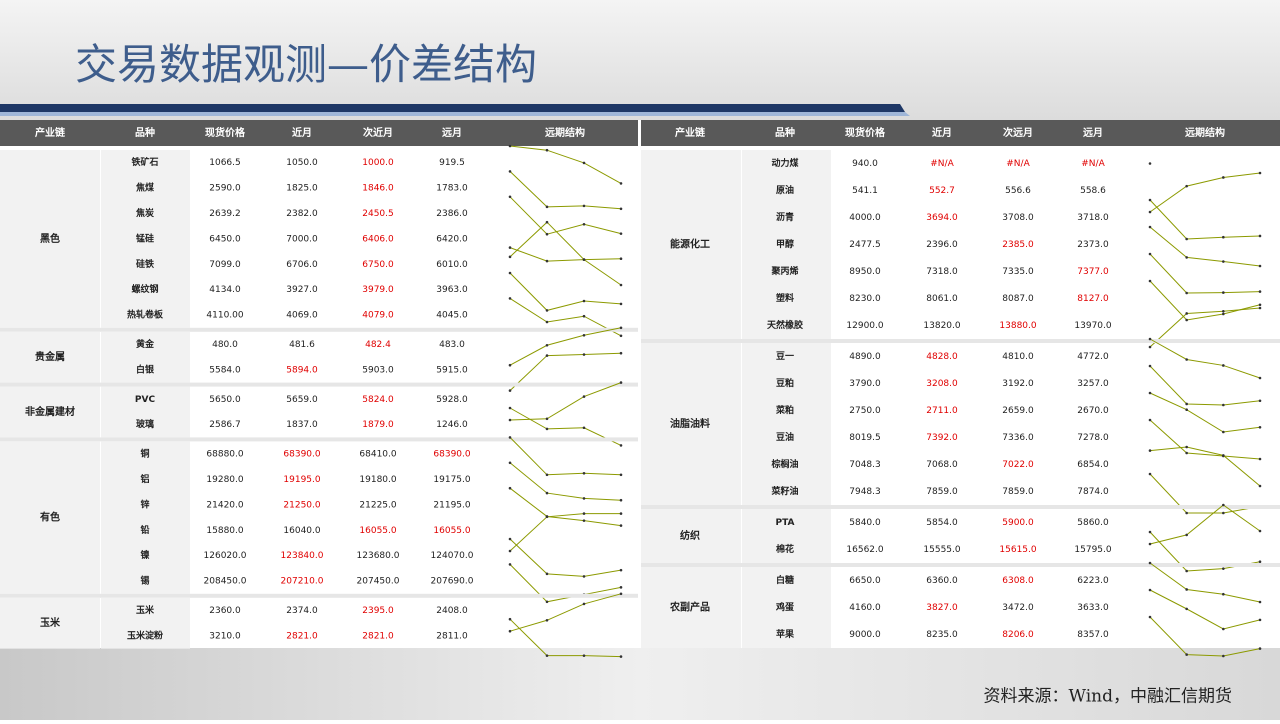 The width and height of the screenshot is (1280, 724). What do you see at coordinates (865, 384) in the screenshot?
I see `price-cell: 3790.0` at bounding box center [865, 384].